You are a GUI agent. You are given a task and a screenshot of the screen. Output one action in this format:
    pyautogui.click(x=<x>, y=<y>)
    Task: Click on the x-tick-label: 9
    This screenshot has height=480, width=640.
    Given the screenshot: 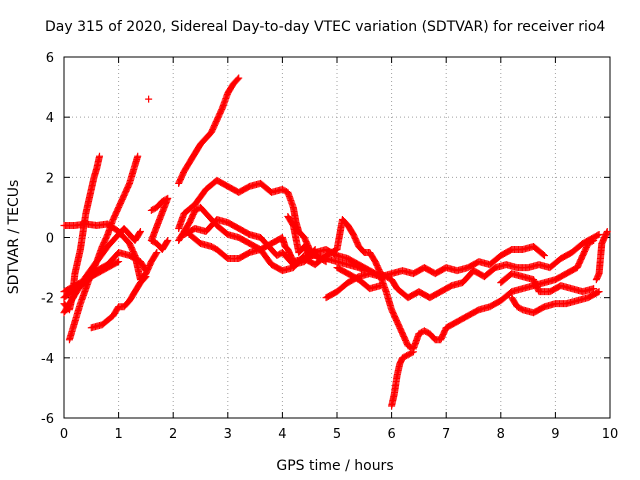 What is the action you would take?
    pyautogui.click(x=555, y=434)
    